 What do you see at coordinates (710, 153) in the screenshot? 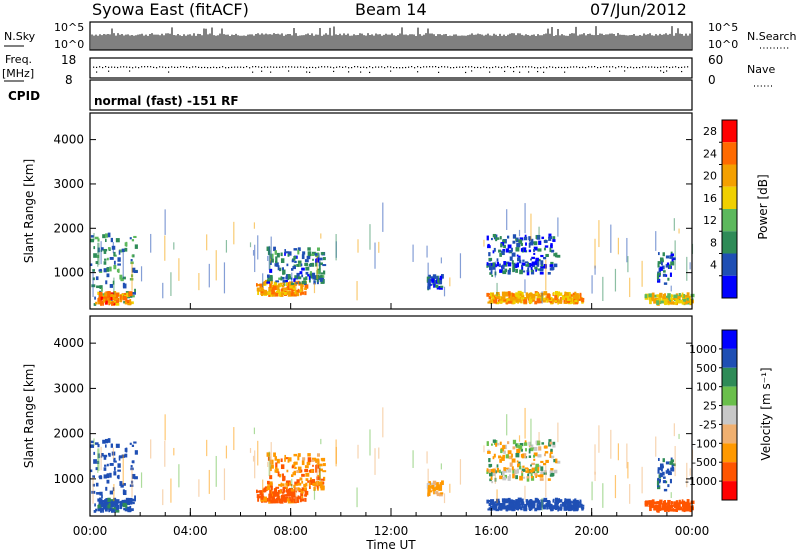
I see `power-colorbar-label: 24` at bounding box center [710, 153].